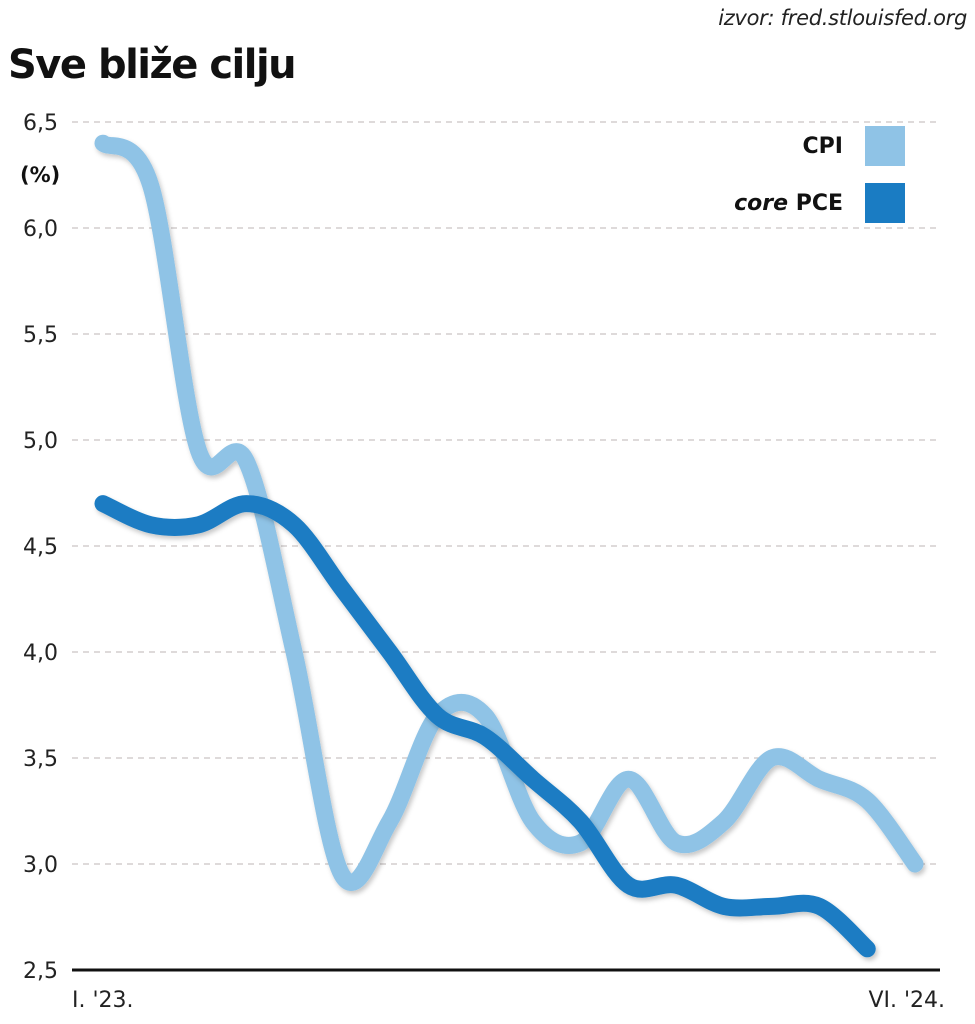 The image size is (975, 1024). I want to click on y-axis-ticks: 2,5 3,0 3,5 4,0 4,5 5,0 5,5 6,0 6,5, so click(40, 547).